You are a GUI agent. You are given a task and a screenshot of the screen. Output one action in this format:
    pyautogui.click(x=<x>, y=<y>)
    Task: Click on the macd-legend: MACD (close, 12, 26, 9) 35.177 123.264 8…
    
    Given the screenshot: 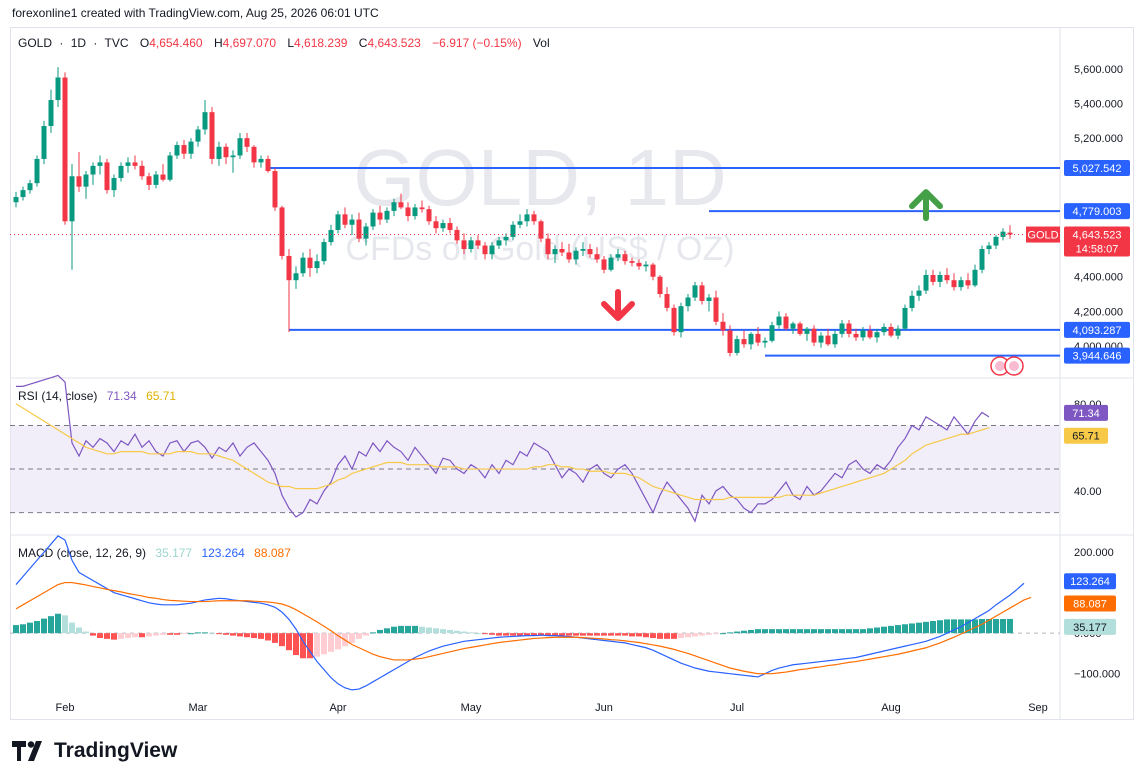 What is the action you would take?
    pyautogui.click(x=154, y=553)
    